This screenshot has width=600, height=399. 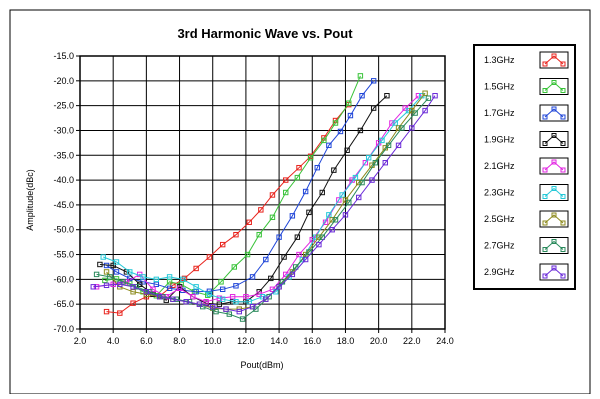 What do you see at coordinates (179, 341) in the screenshot?
I see `x-tick-label: 8.0` at bounding box center [179, 341].